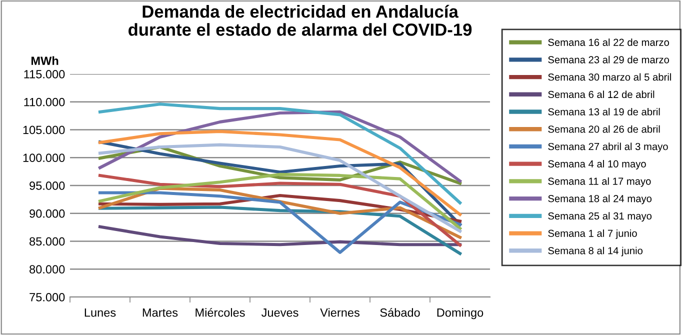 This screenshot has height=335, width=682. I want to click on legend-label: Semana 8 al 14 junio, so click(595, 251).